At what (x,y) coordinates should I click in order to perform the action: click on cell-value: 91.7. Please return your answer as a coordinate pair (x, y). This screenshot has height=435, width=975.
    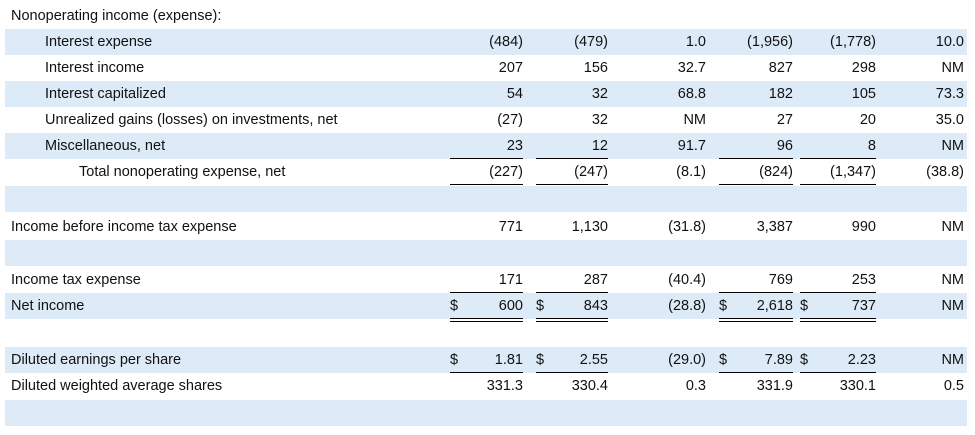
    Looking at the image, I should click on (691, 146).